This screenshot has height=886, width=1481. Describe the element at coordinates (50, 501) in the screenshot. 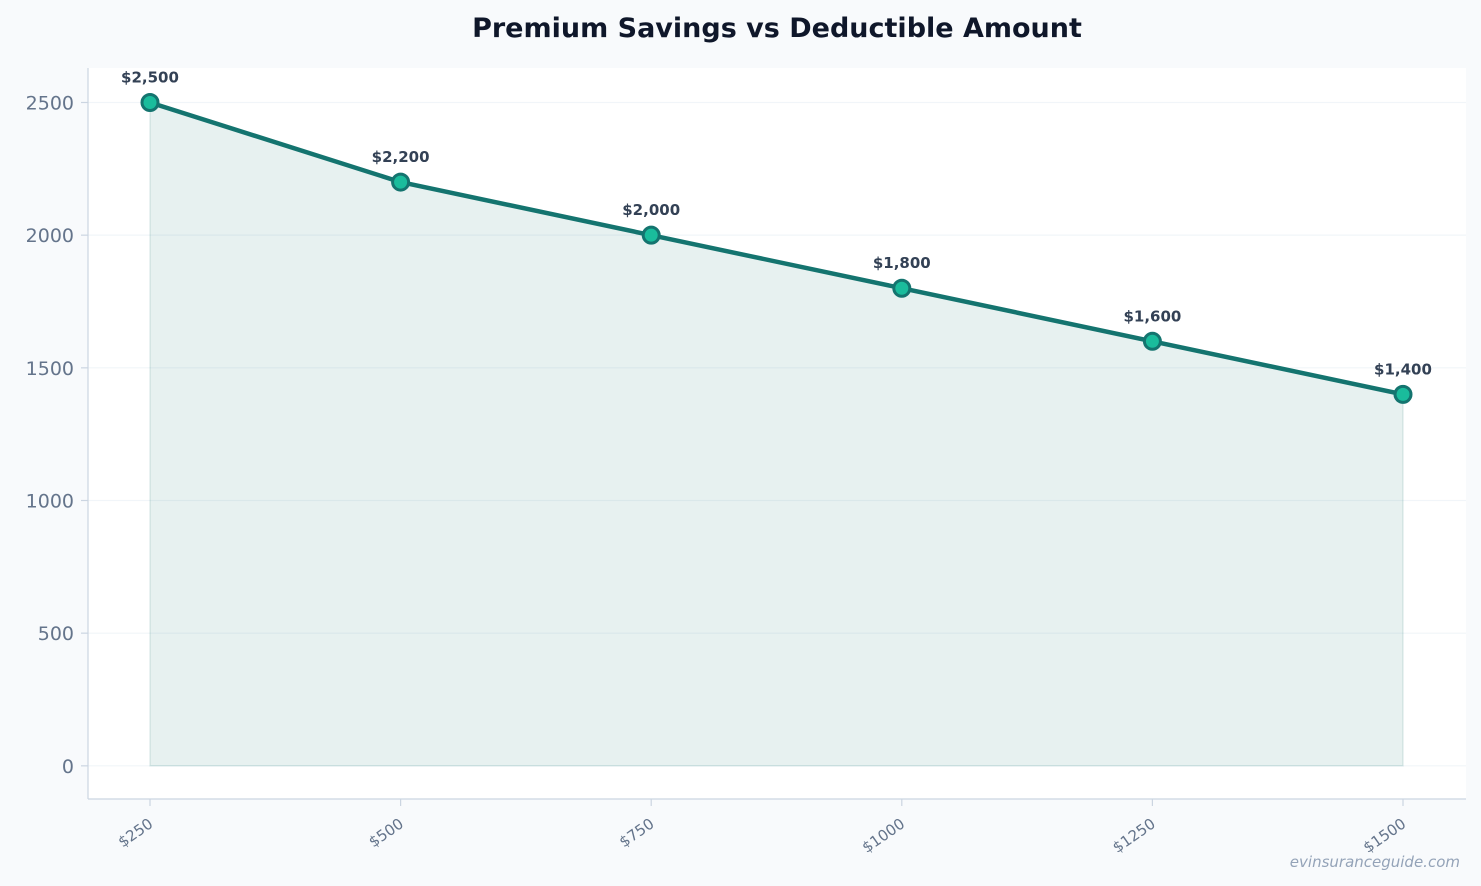

I see `y-tick-label: 1000` at that location.